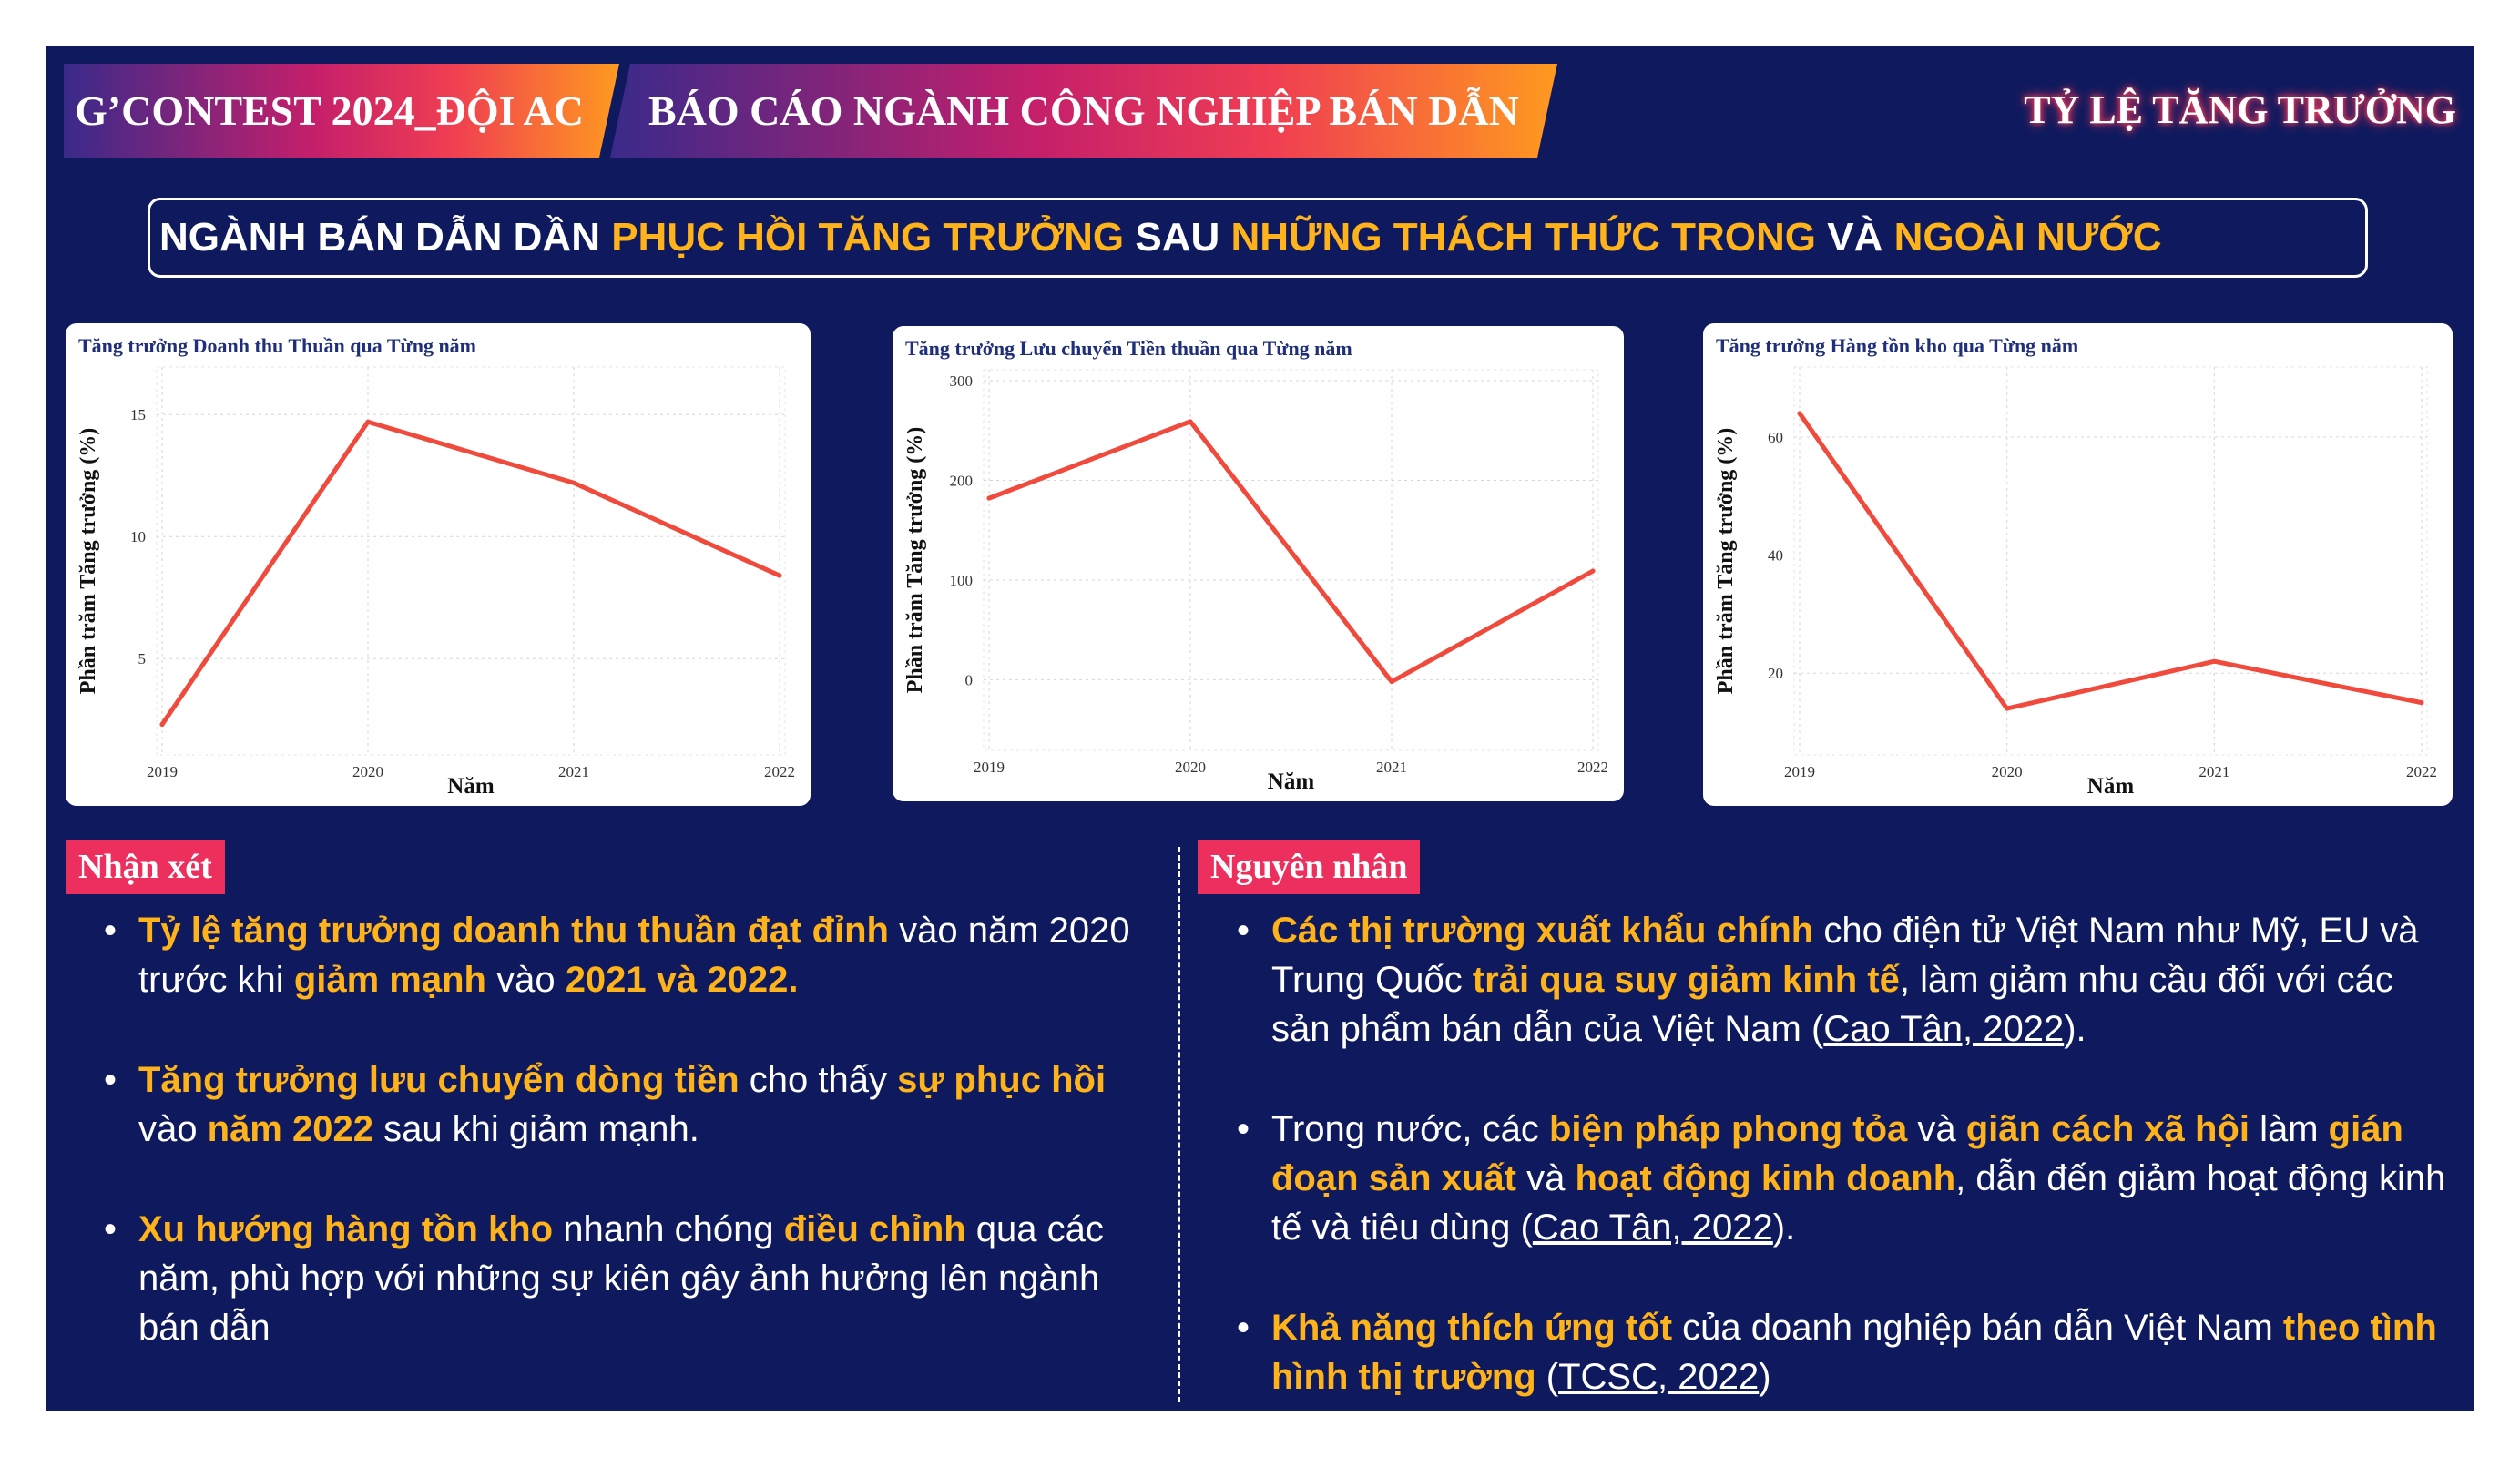 This screenshot has width=2520, height=1457. I want to click on y-tick-label: 200, so click(962, 480).